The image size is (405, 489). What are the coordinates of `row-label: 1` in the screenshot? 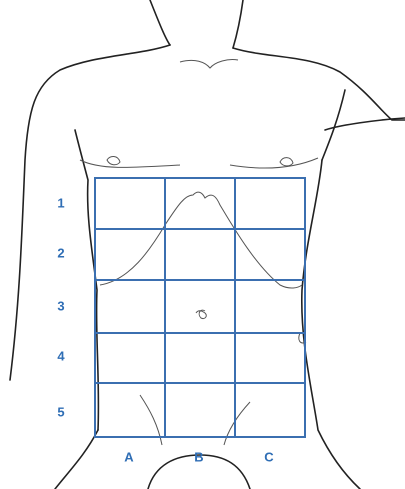 It's located at (60, 202).